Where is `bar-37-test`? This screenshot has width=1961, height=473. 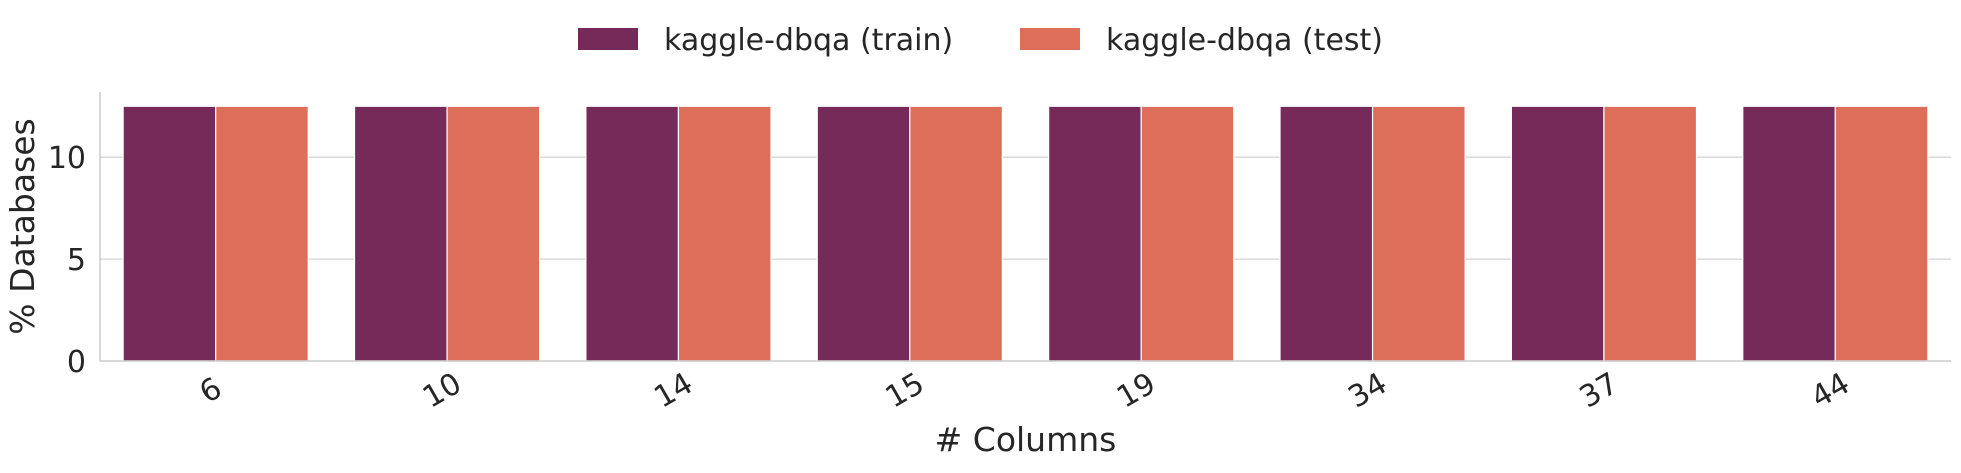 bar-37-test is located at coordinates (1650, 233).